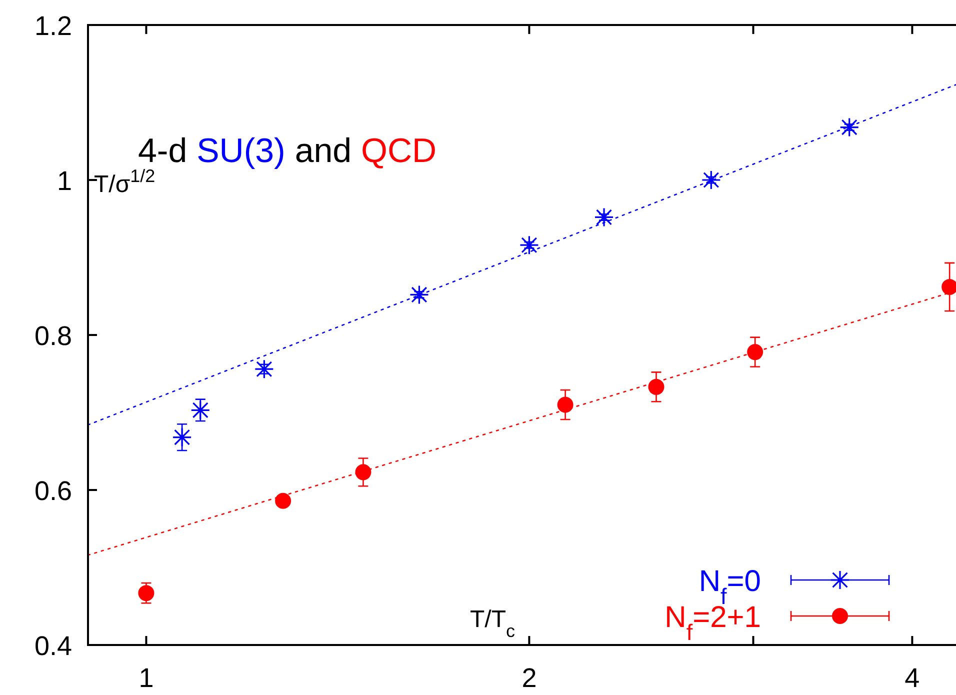 The image size is (956, 695). What do you see at coordinates (53, 491) in the screenshot?
I see `y-tick-label: 0.6` at bounding box center [53, 491].